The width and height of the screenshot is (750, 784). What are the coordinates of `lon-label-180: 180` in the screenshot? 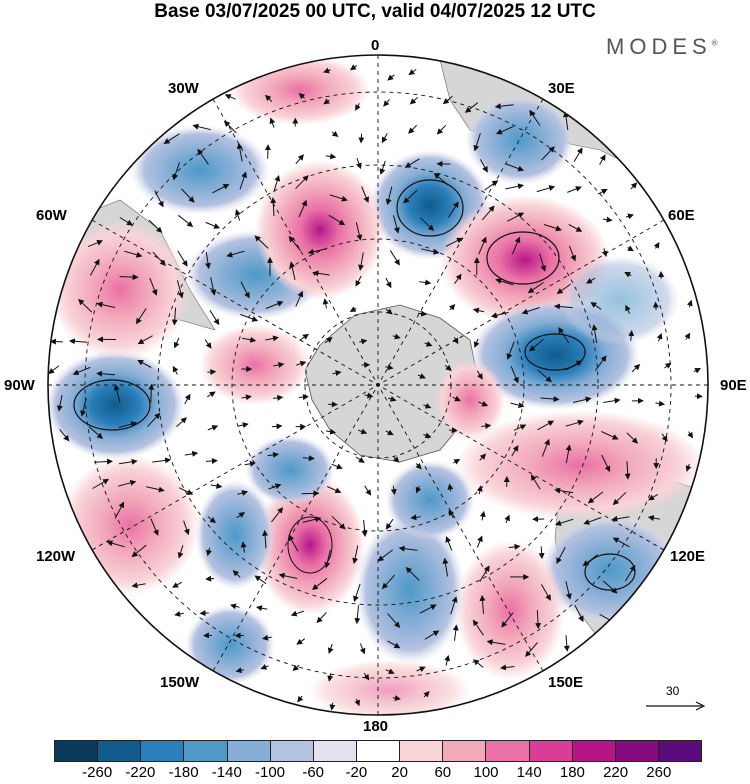 It's located at (375, 726).